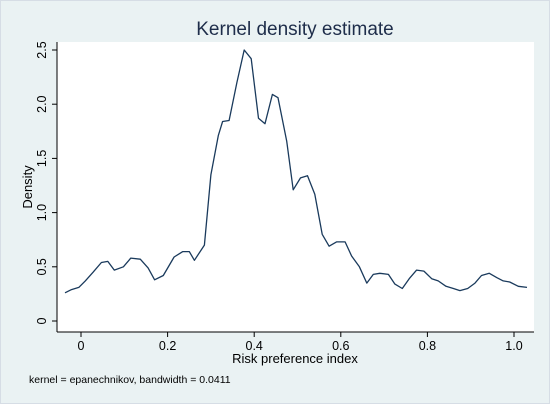 This screenshot has width=550, height=404. I want to click on y-tick-label: 2.5, so click(42, 49).